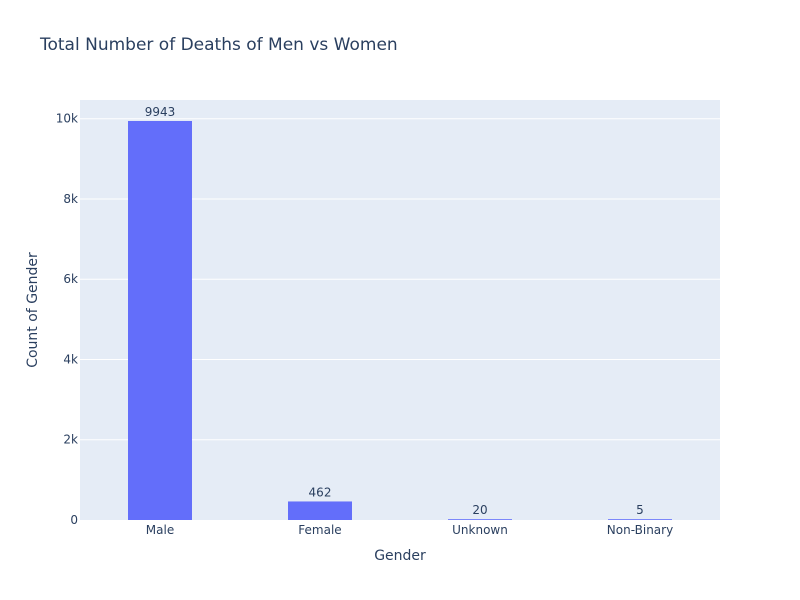 The width and height of the screenshot is (800, 600). Describe the element at coordinates (218, 45) in the screenshot. I see `chart-title: Total Number of Deaths of Men vs Women` at that location.